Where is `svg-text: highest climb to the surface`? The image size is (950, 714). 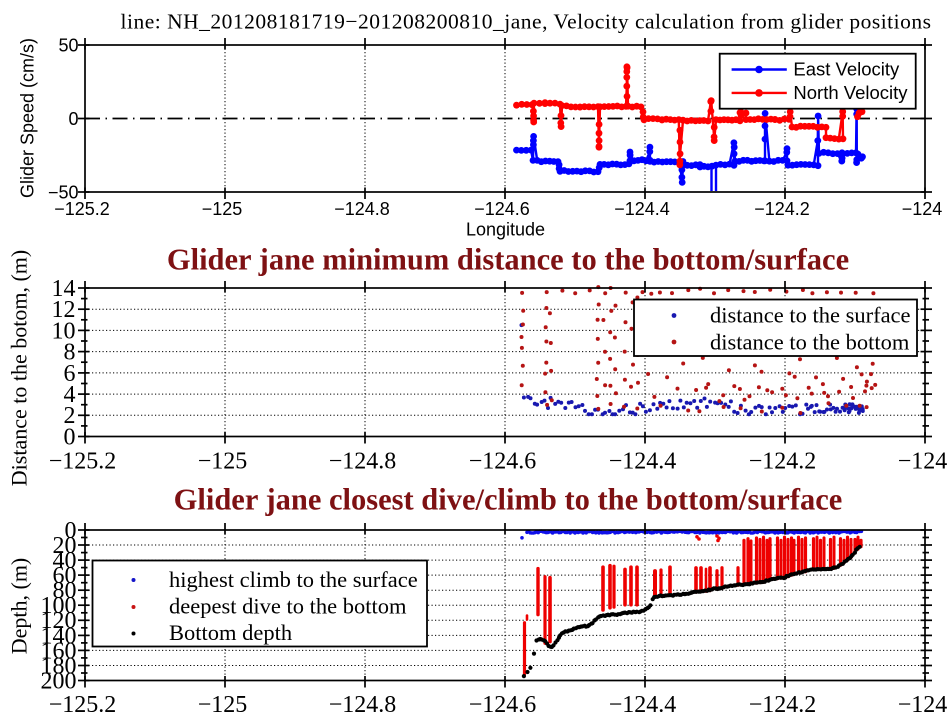
svg-text: highest climb to the surface is located at coordinates (293, 579).